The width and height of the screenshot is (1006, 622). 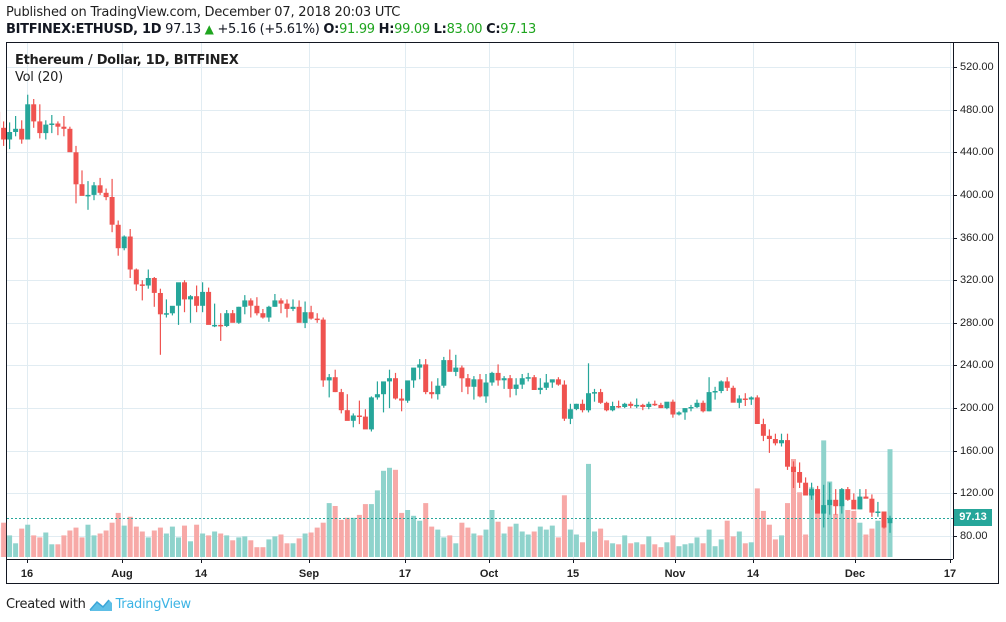 I want to click on created-with-text: Created with, so click(x=46, y=604).